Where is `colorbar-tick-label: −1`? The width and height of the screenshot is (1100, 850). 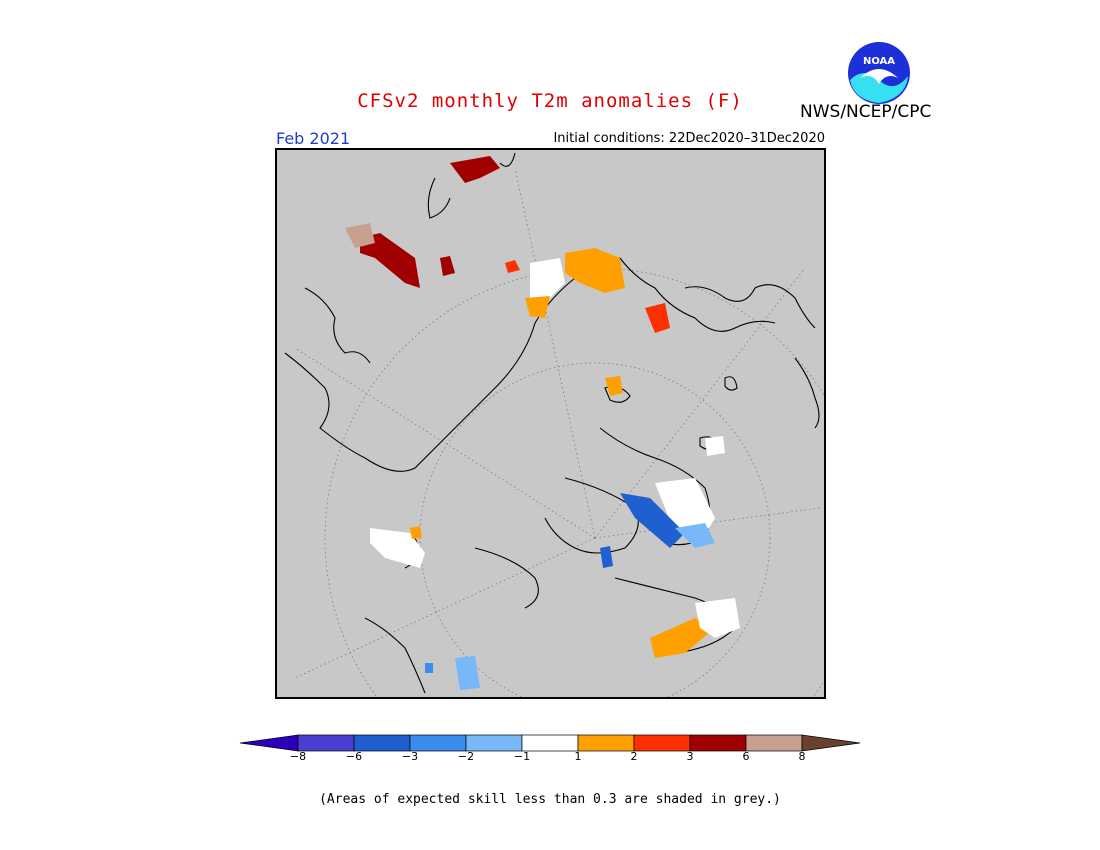 colorbar-tick-label: −1 is located at coordinates (522, 756).